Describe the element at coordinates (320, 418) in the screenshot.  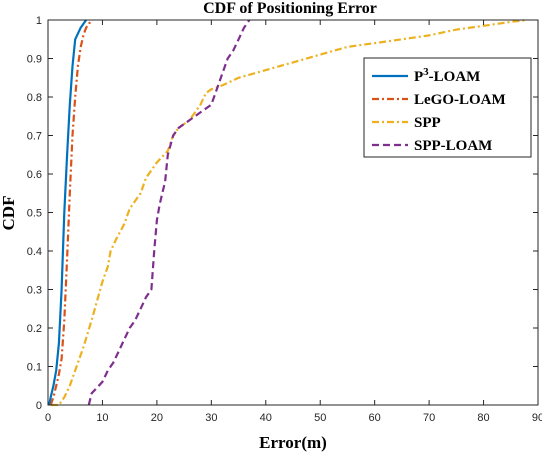
I see `x-tick-label: 50` at that location.